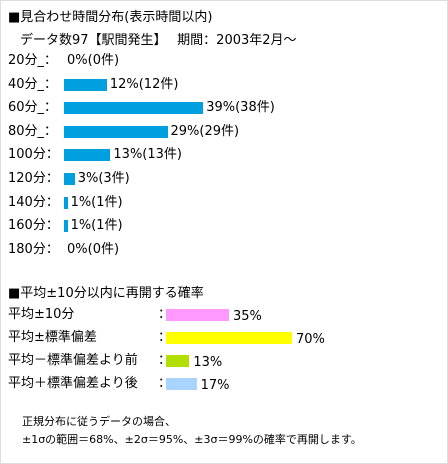  What do you see at coordinates (33, 60) in the screenshot?
I see `category-label: 20分_：` at bounding box center [33, 60].